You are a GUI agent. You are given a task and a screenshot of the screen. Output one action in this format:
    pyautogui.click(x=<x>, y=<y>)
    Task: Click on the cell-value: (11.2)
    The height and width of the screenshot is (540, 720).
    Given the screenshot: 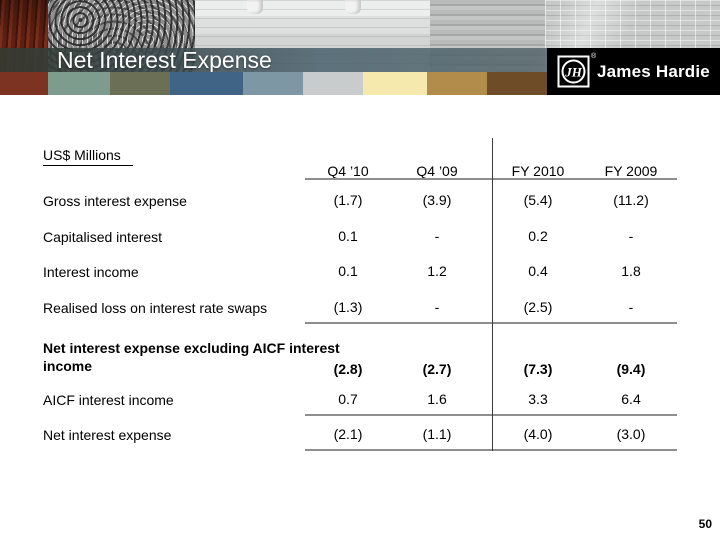 What is the action you would take?
    pyautogui.click(x=631, y=200)
    